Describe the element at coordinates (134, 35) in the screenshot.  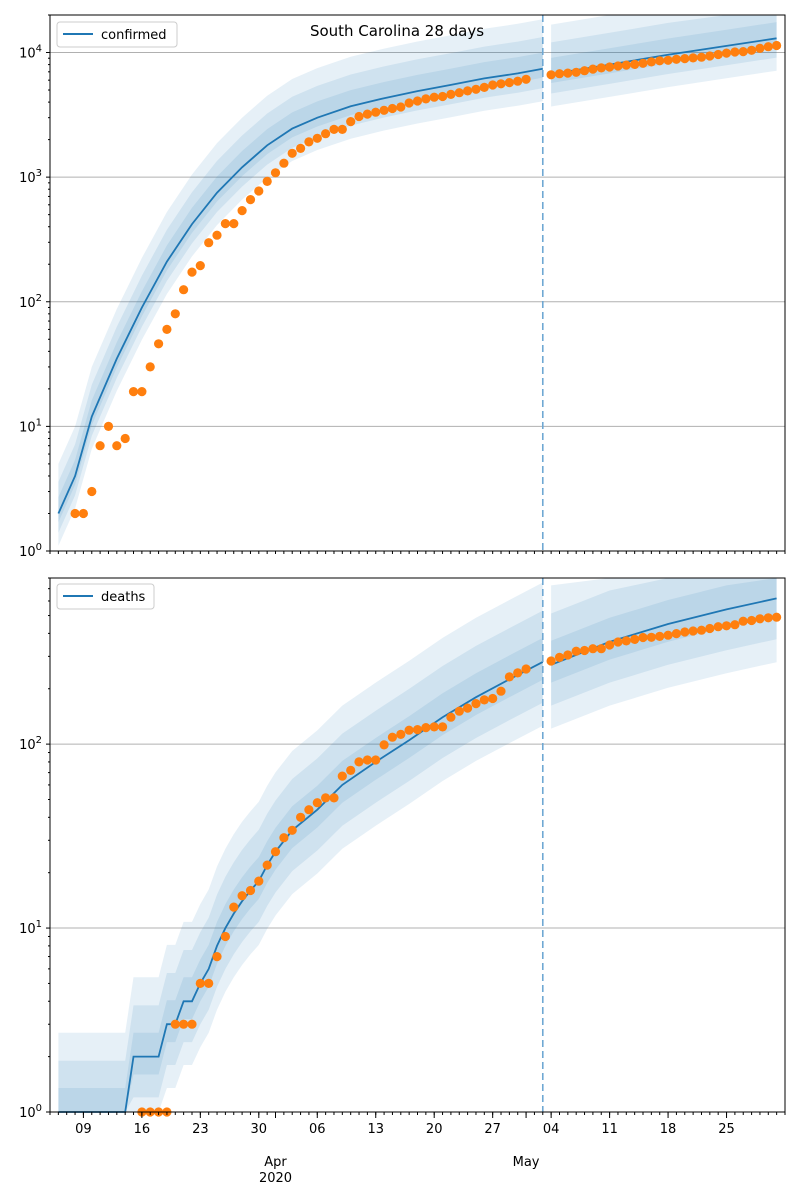
I see `legend-label-confirmed: confirmed` at that location.